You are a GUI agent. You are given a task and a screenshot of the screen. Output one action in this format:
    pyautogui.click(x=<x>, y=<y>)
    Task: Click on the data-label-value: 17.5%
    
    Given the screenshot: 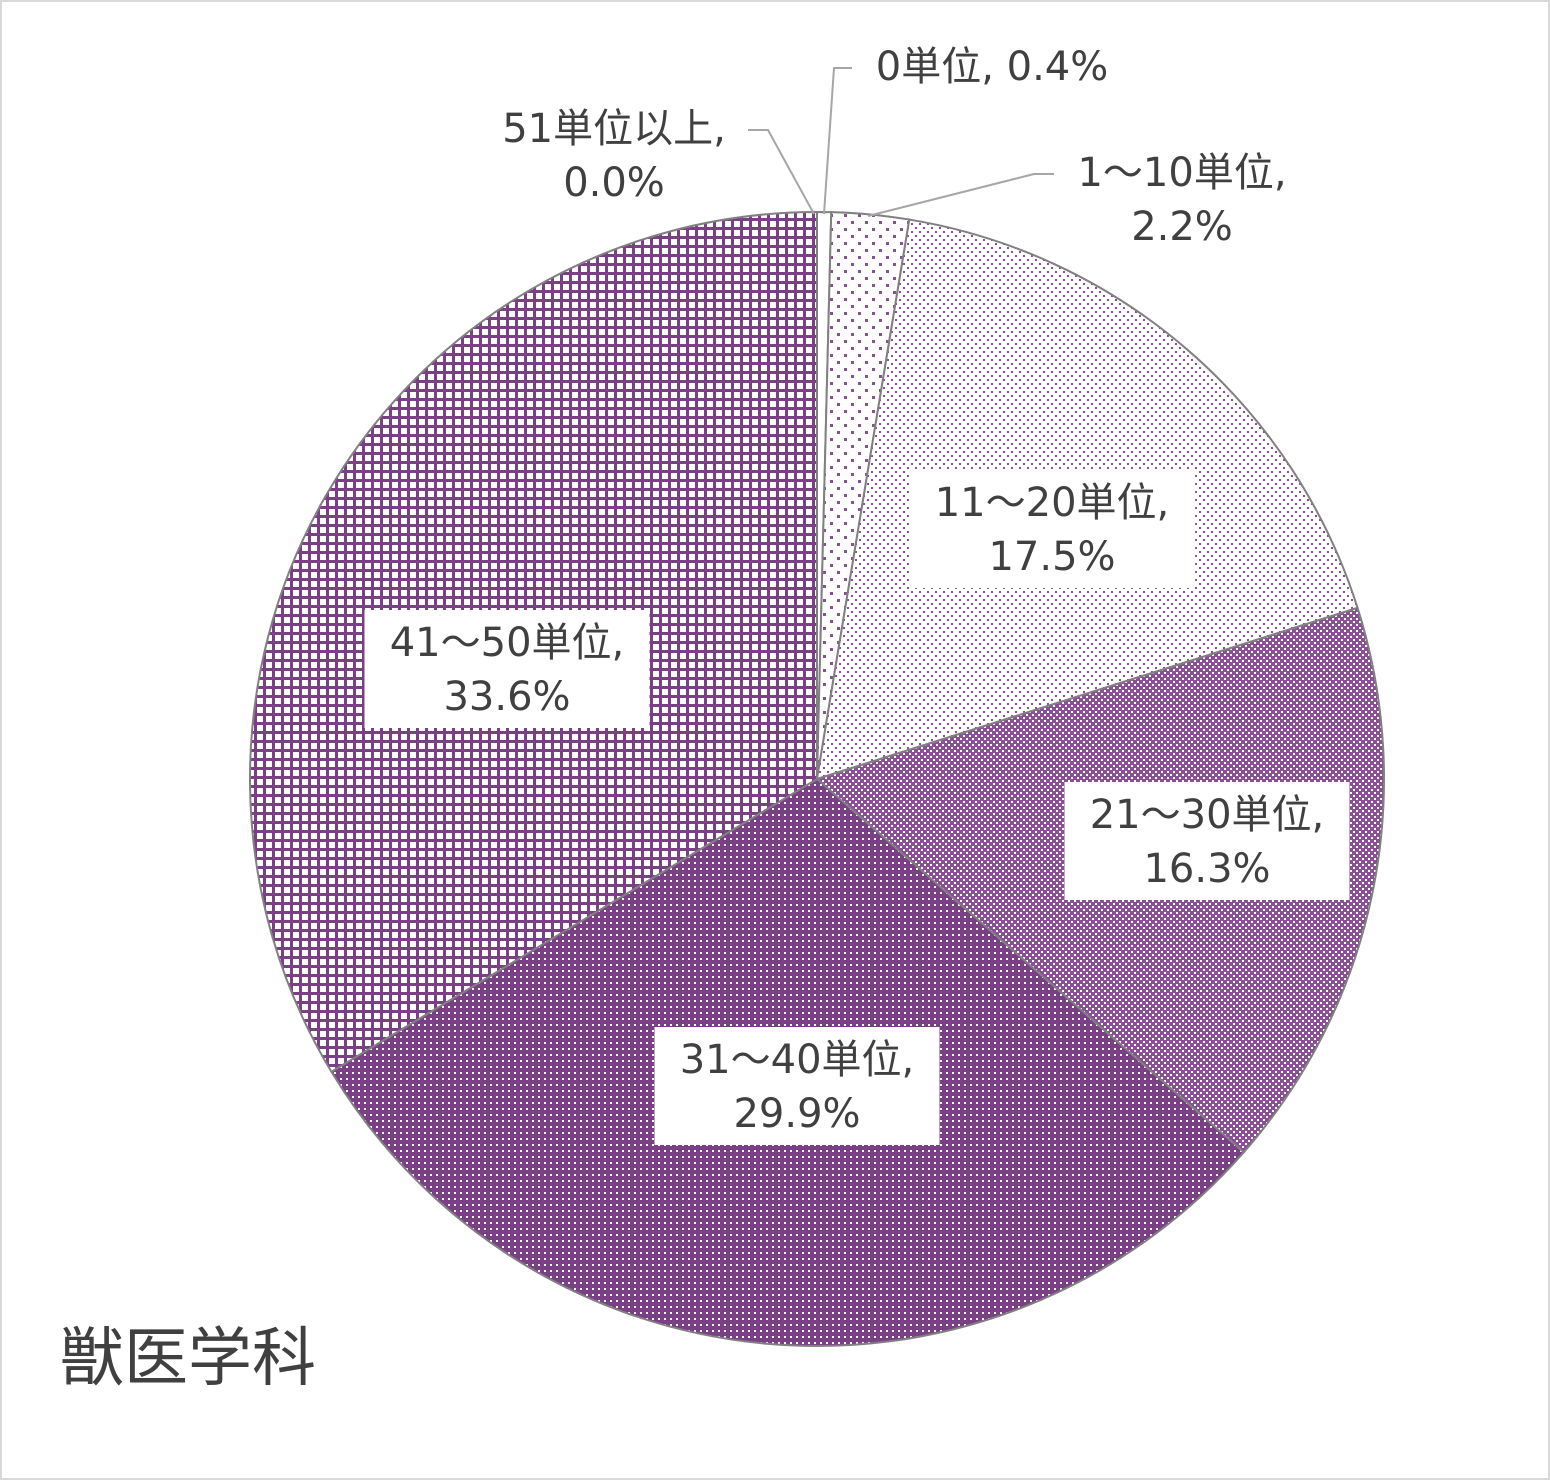 What is the action you would take?
    pyautogui.click(x=1051, y=557)
    